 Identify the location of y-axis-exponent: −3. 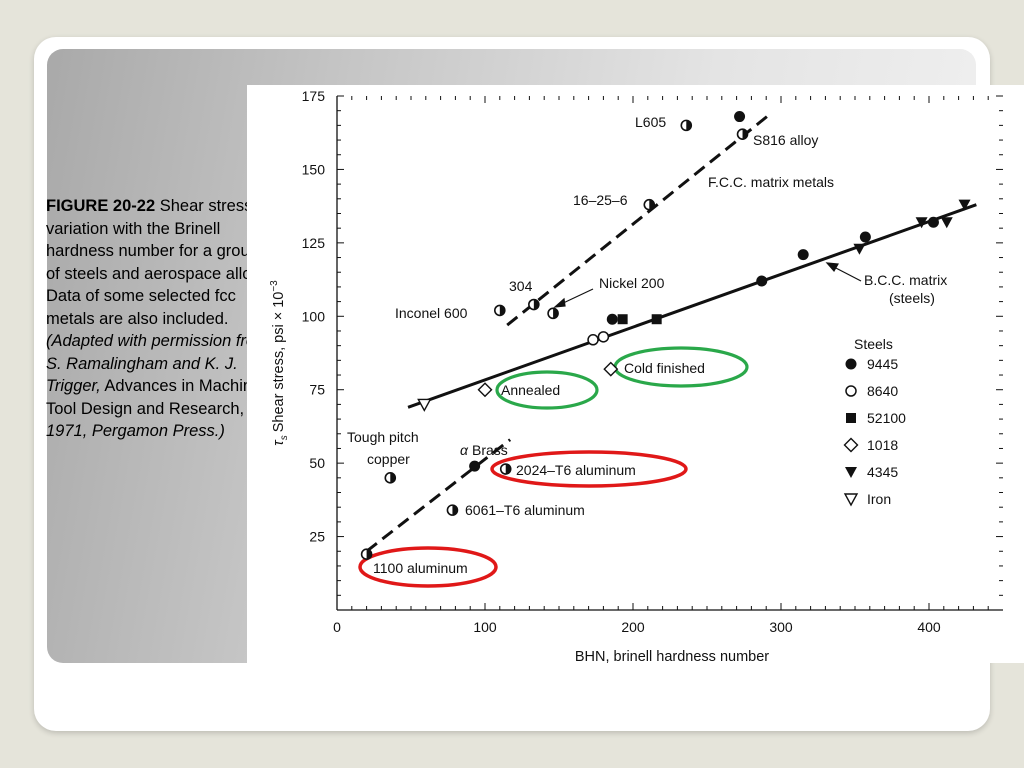
(274, 286).